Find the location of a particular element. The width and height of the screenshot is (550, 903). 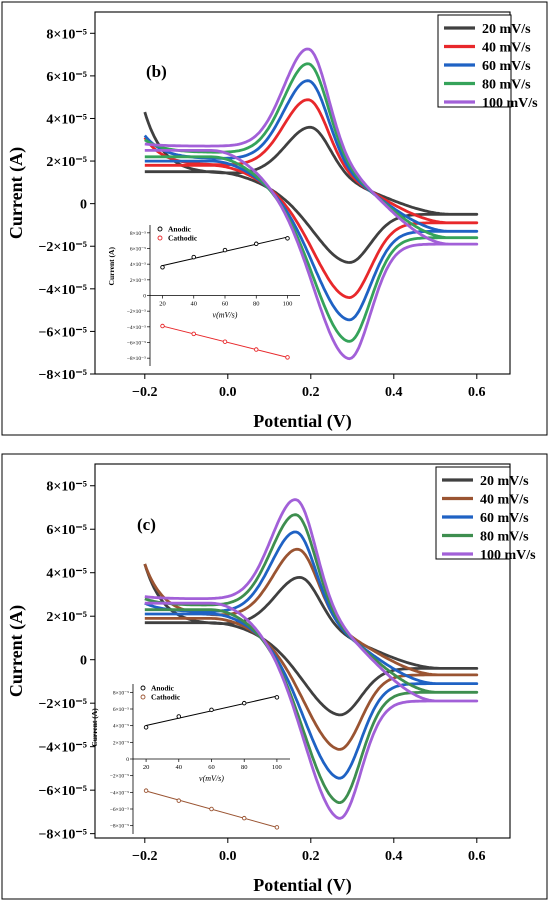

legend-label: 60 mV/s is located at coordinates (504, 518).